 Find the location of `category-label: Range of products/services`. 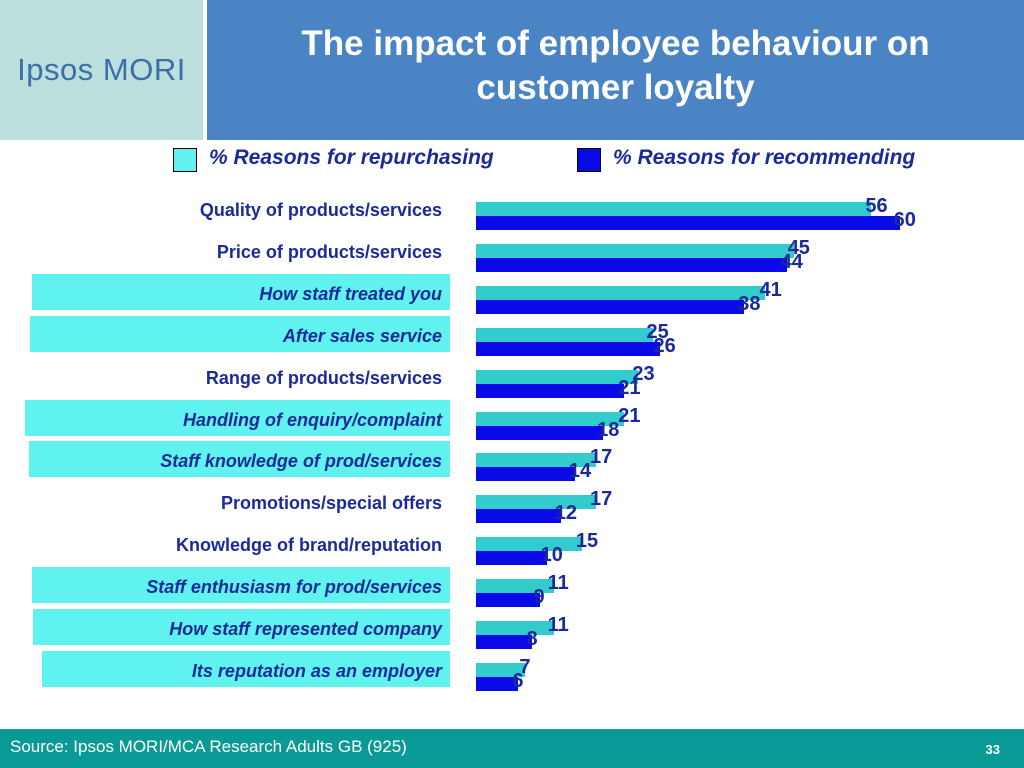

category-label: Range of products/services is located at coordinates (323, 377).